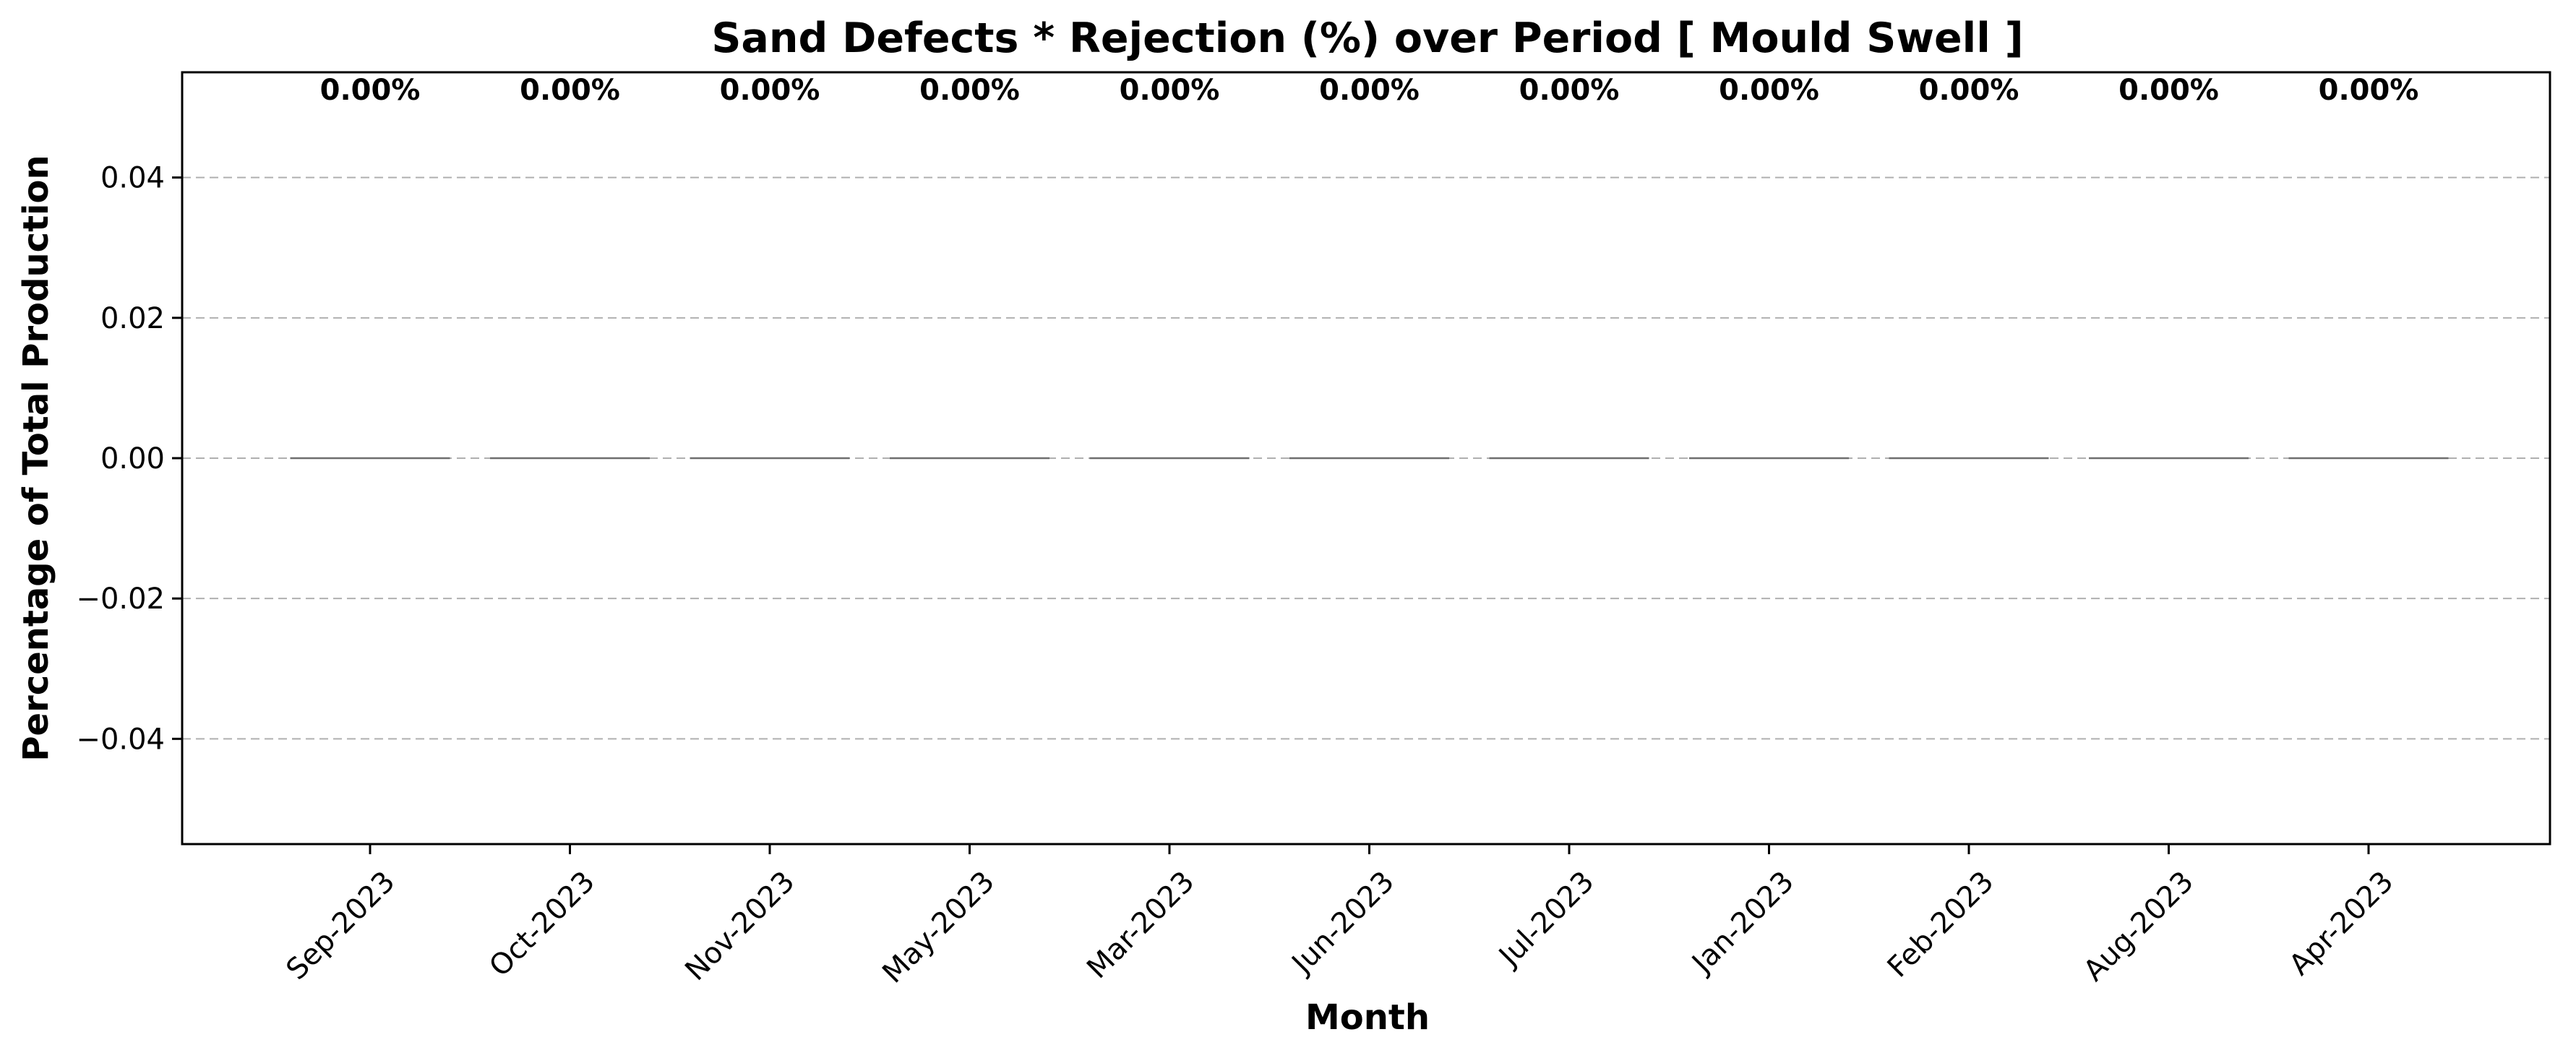 The width and height of the screenshot is (2576, 1058). What do you see at coordinates (132, 459) in the screenshot?
I see `y-tick-label: 0.00` at bounding box center [132, 459].